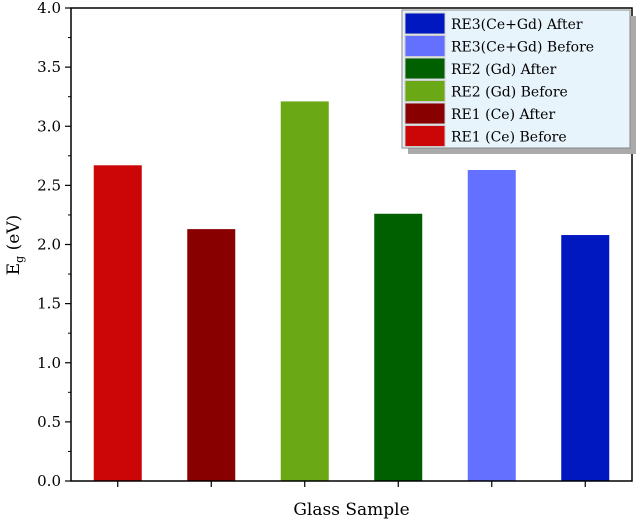 The width and height of the screenshot is (642, 523). I want to click on y-tick-label: 4.0, so click(49, 8).